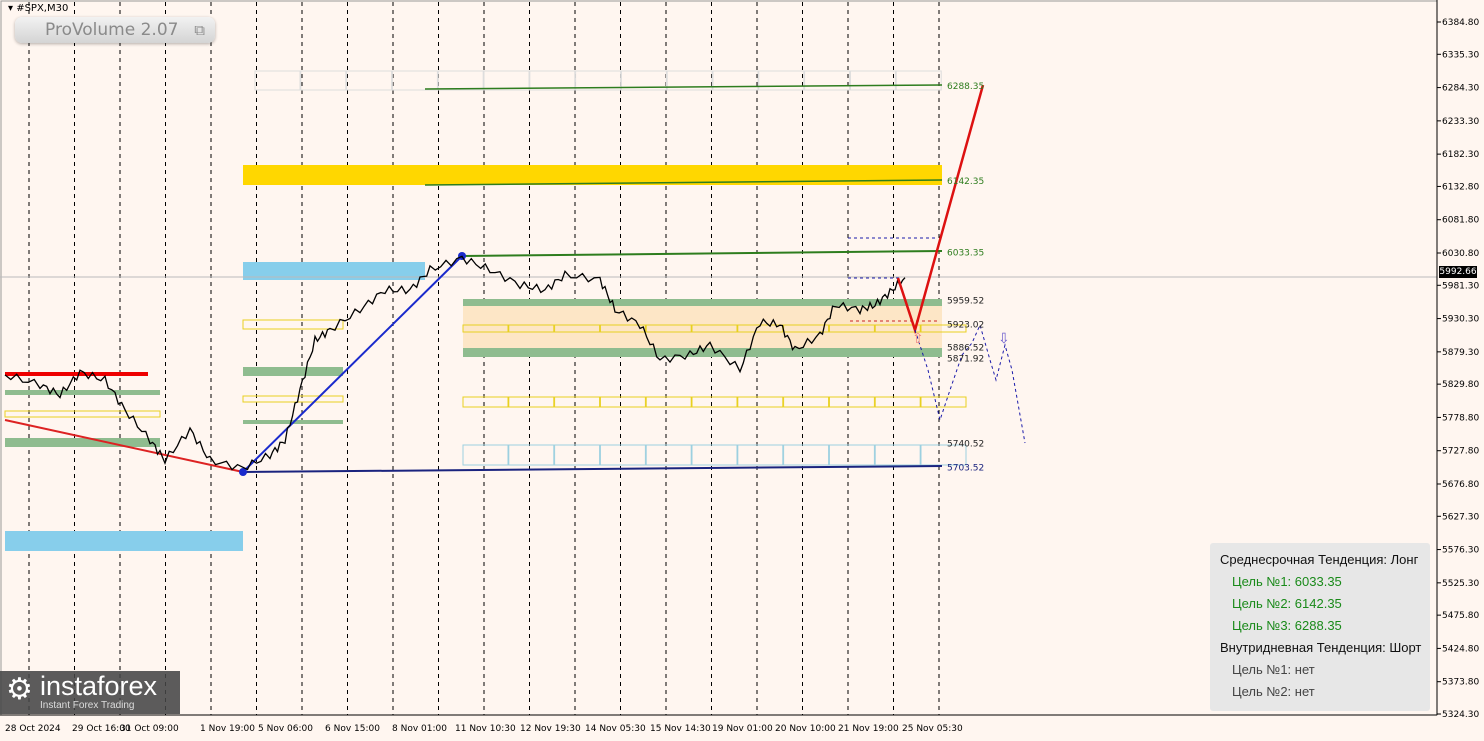 This screenshot has height=741, width=1484. I want to click on price-tick-label: 6233.30, so click(1460, 122).